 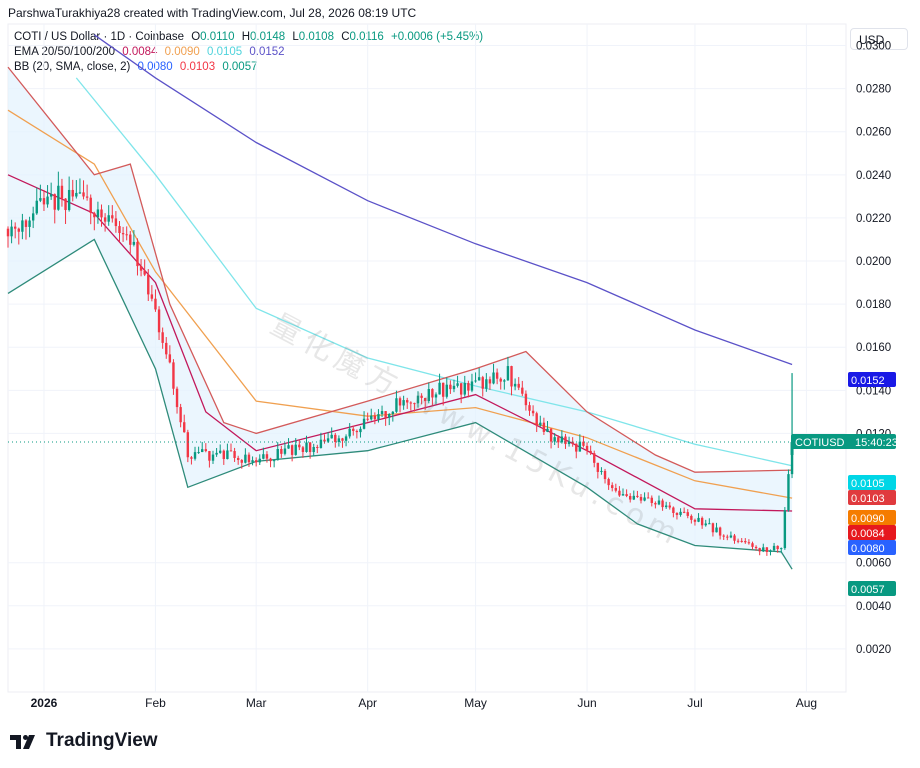 I want to click on ema50-value: 0.0090, so click(x=182, y=52).